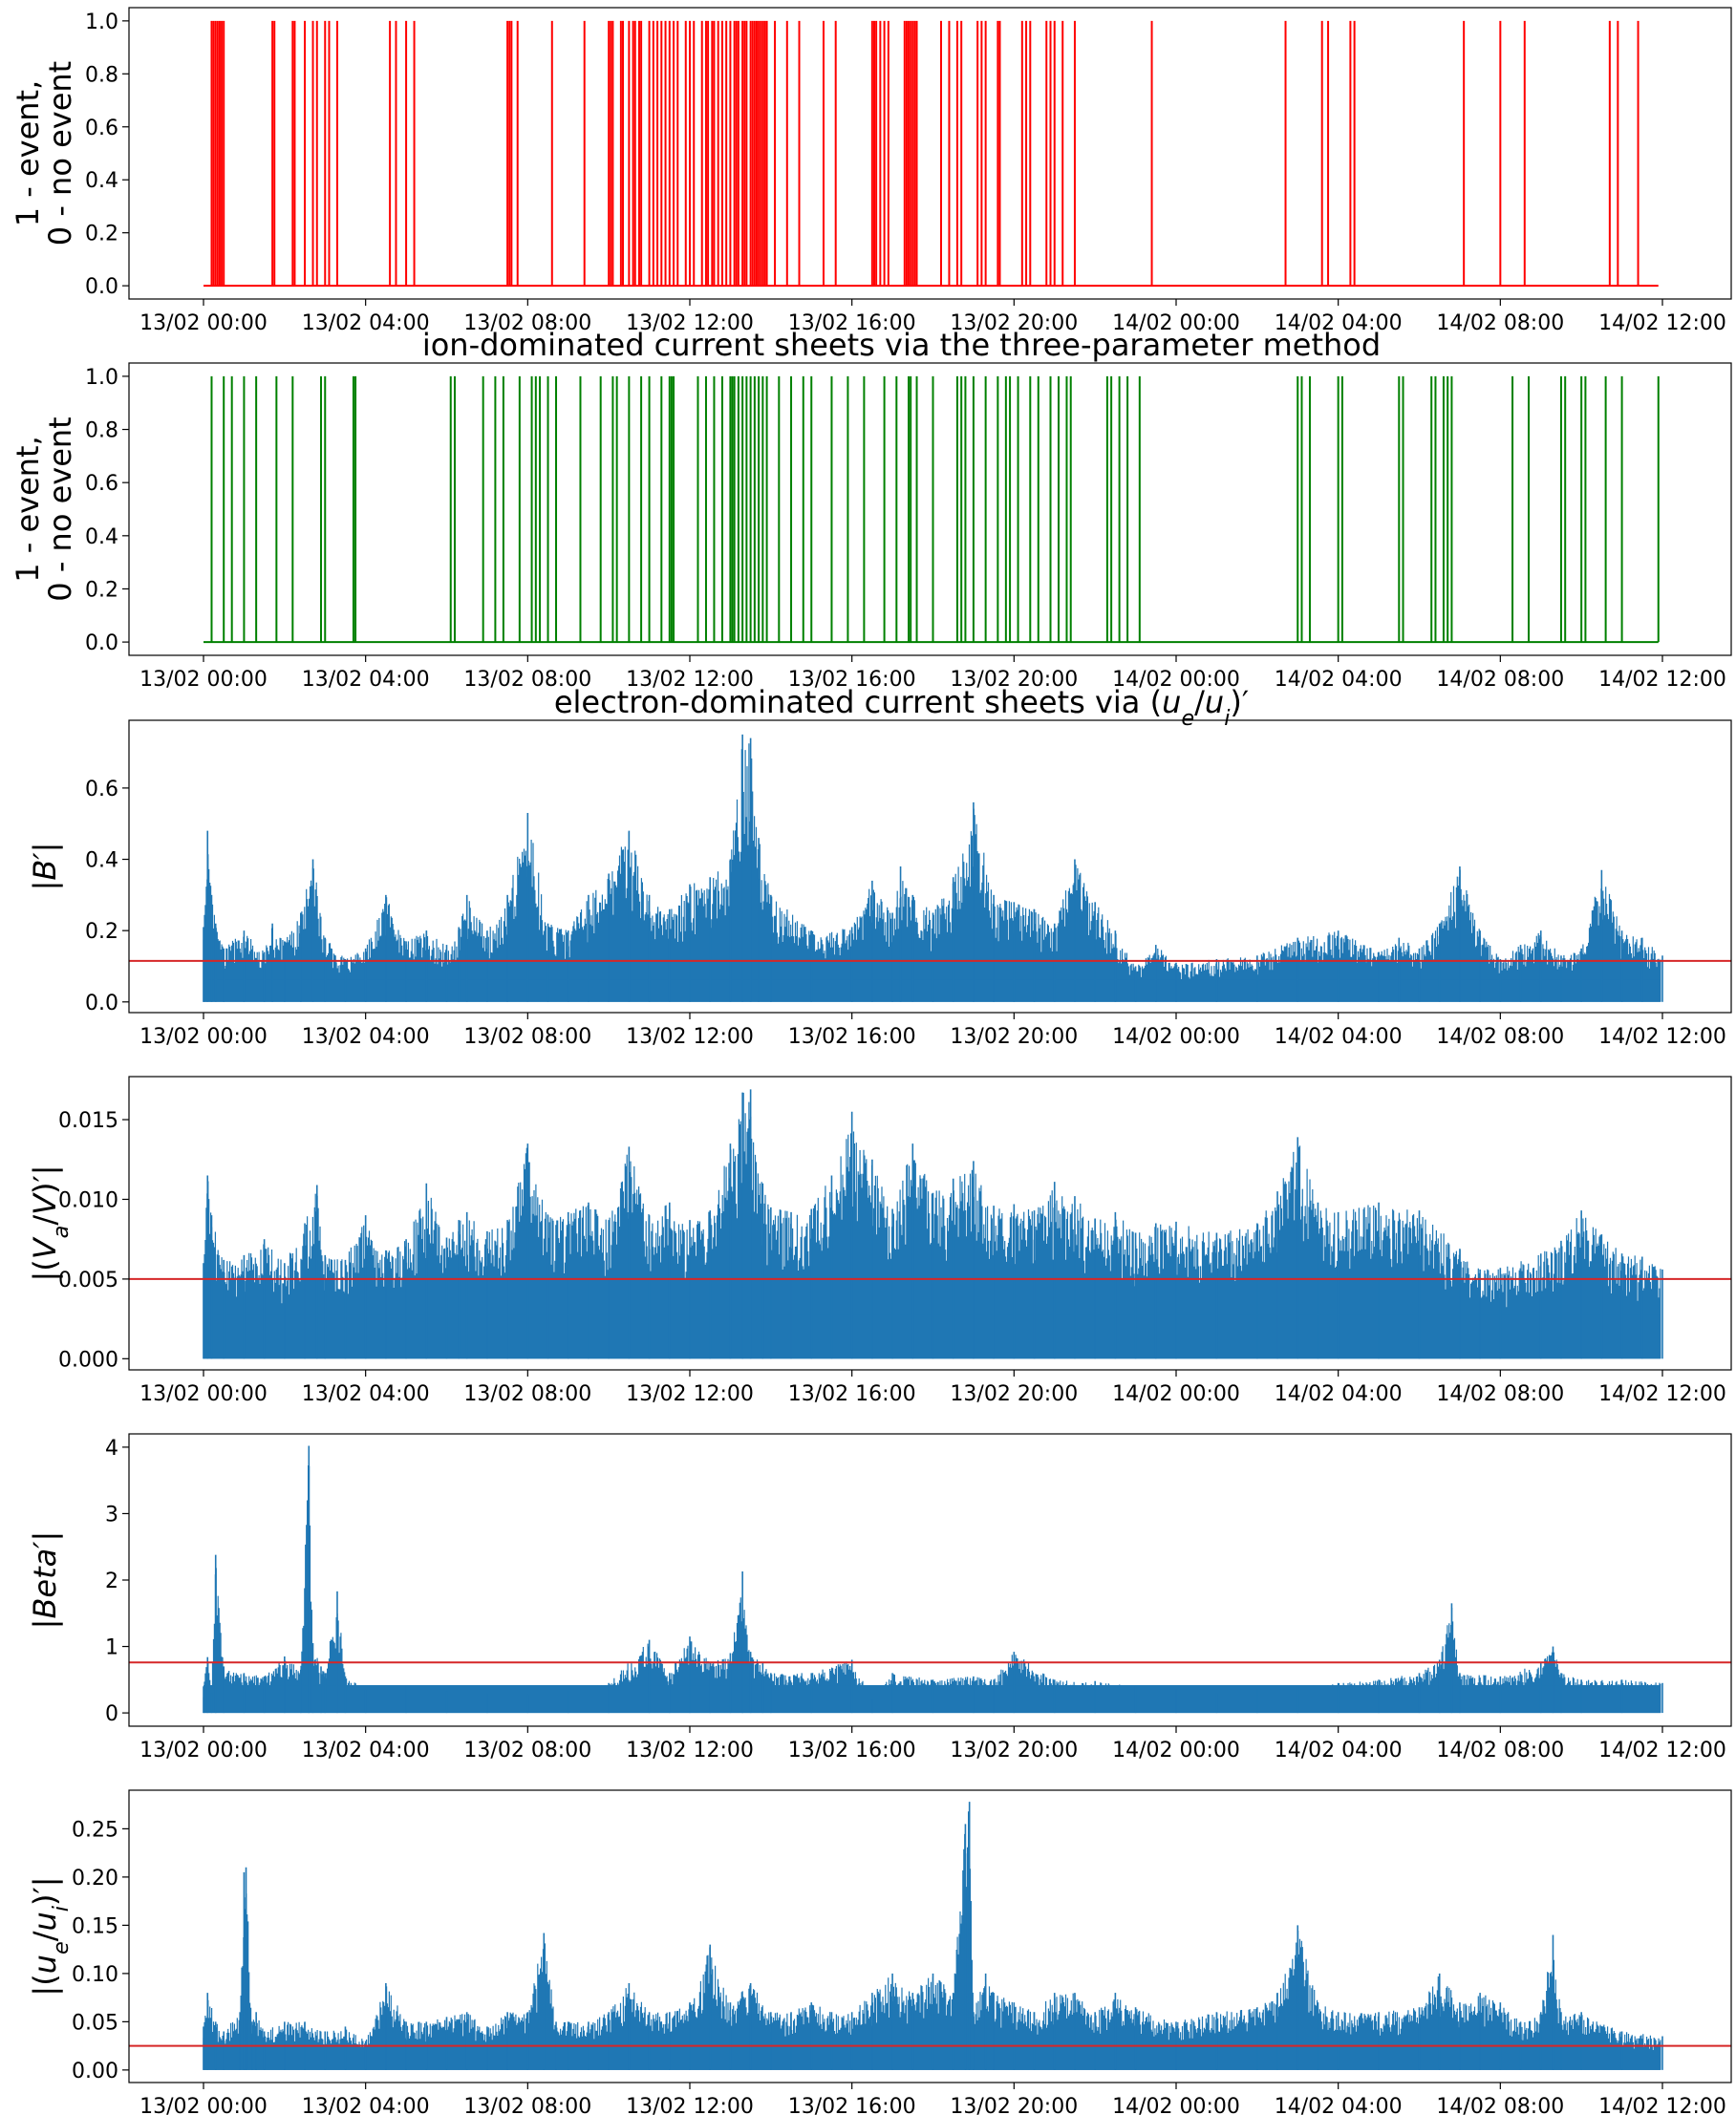  What do you see at coordinates (1171, 702) in the screenshot?
I see `chart-title-part: u` at bounding box center [1171, 702].